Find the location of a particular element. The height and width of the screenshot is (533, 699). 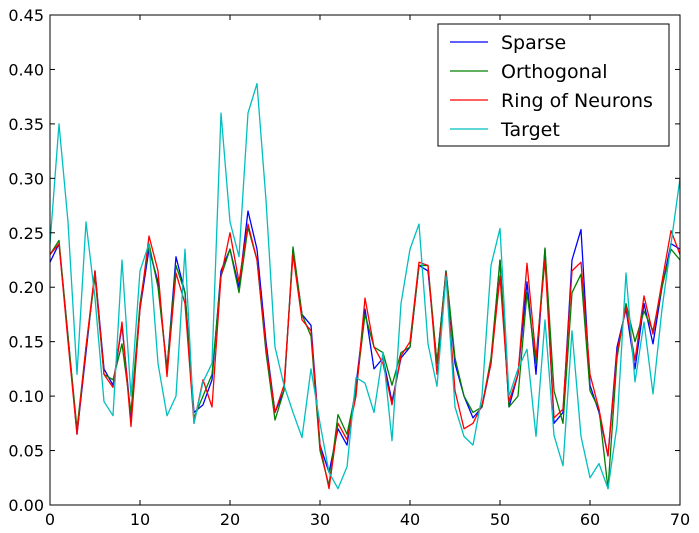

x-tick-label: 30 is located at coordinates (320, 519).